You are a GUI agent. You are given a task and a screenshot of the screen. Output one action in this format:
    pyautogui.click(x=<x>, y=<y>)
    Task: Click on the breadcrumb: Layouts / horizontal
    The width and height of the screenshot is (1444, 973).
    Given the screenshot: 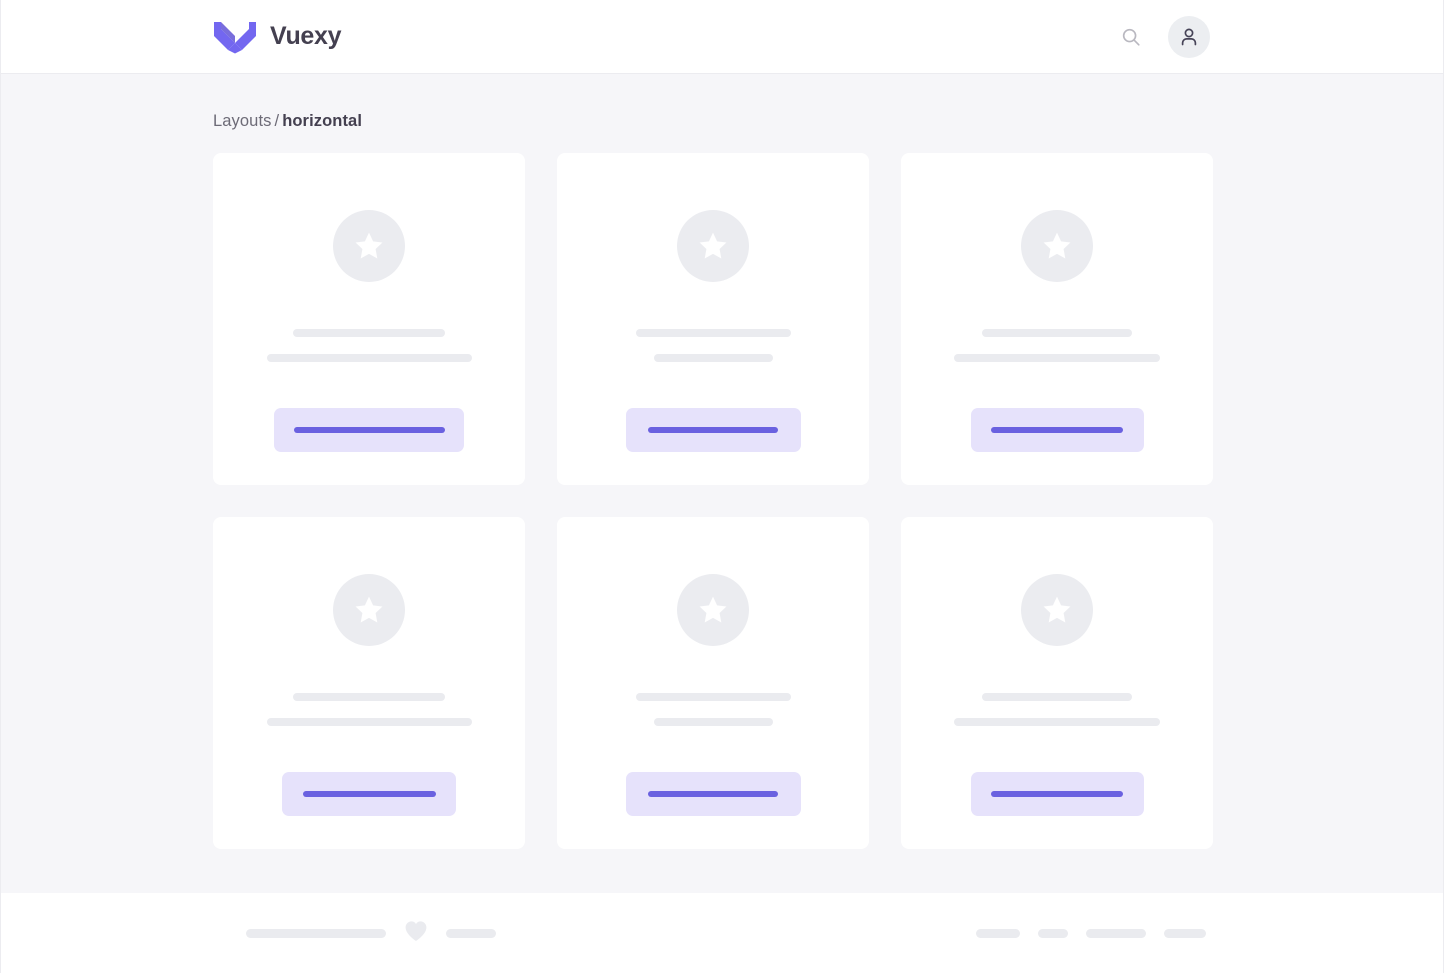 What is the action you would take?
    pyautogui.click(x=722, y=121)
    